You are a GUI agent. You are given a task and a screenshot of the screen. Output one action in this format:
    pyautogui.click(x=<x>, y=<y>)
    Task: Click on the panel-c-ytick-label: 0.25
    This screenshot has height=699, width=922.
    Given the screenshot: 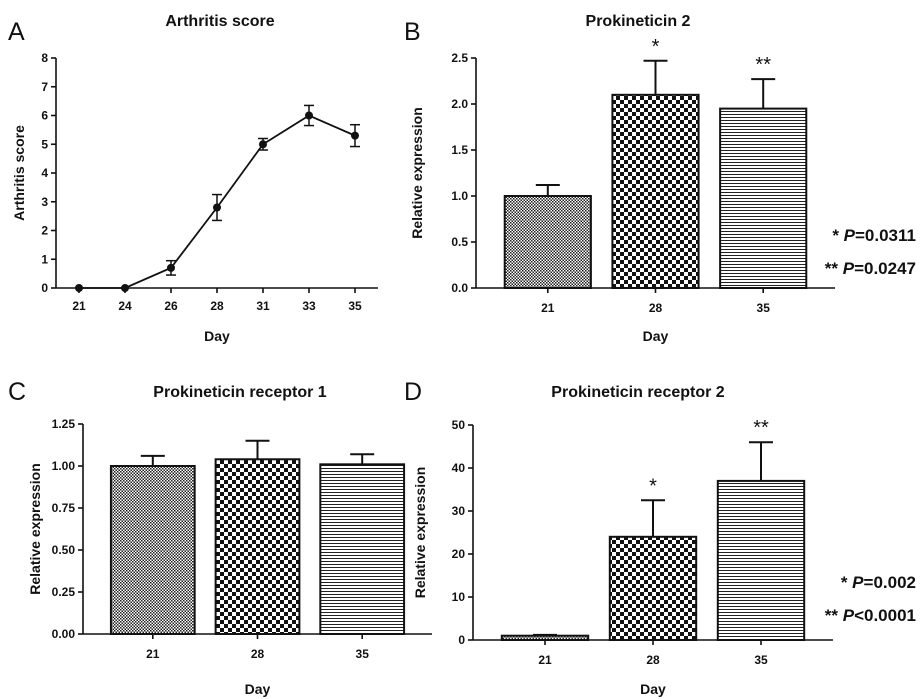 What is the action you would take?
    pyautogui.click(x=64, y=592)
    